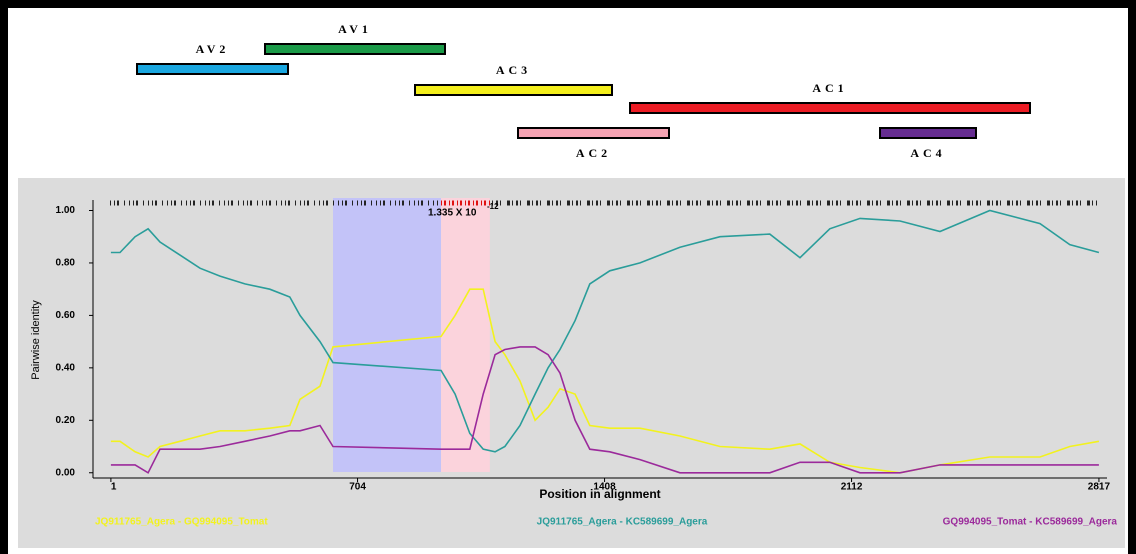 This screenshot has height=554, width=1136. What do you see at coordinates (36, 340) in the screenshot?
I see `y-axis-title: Pairwise identity` at bounding box center [36, 340].